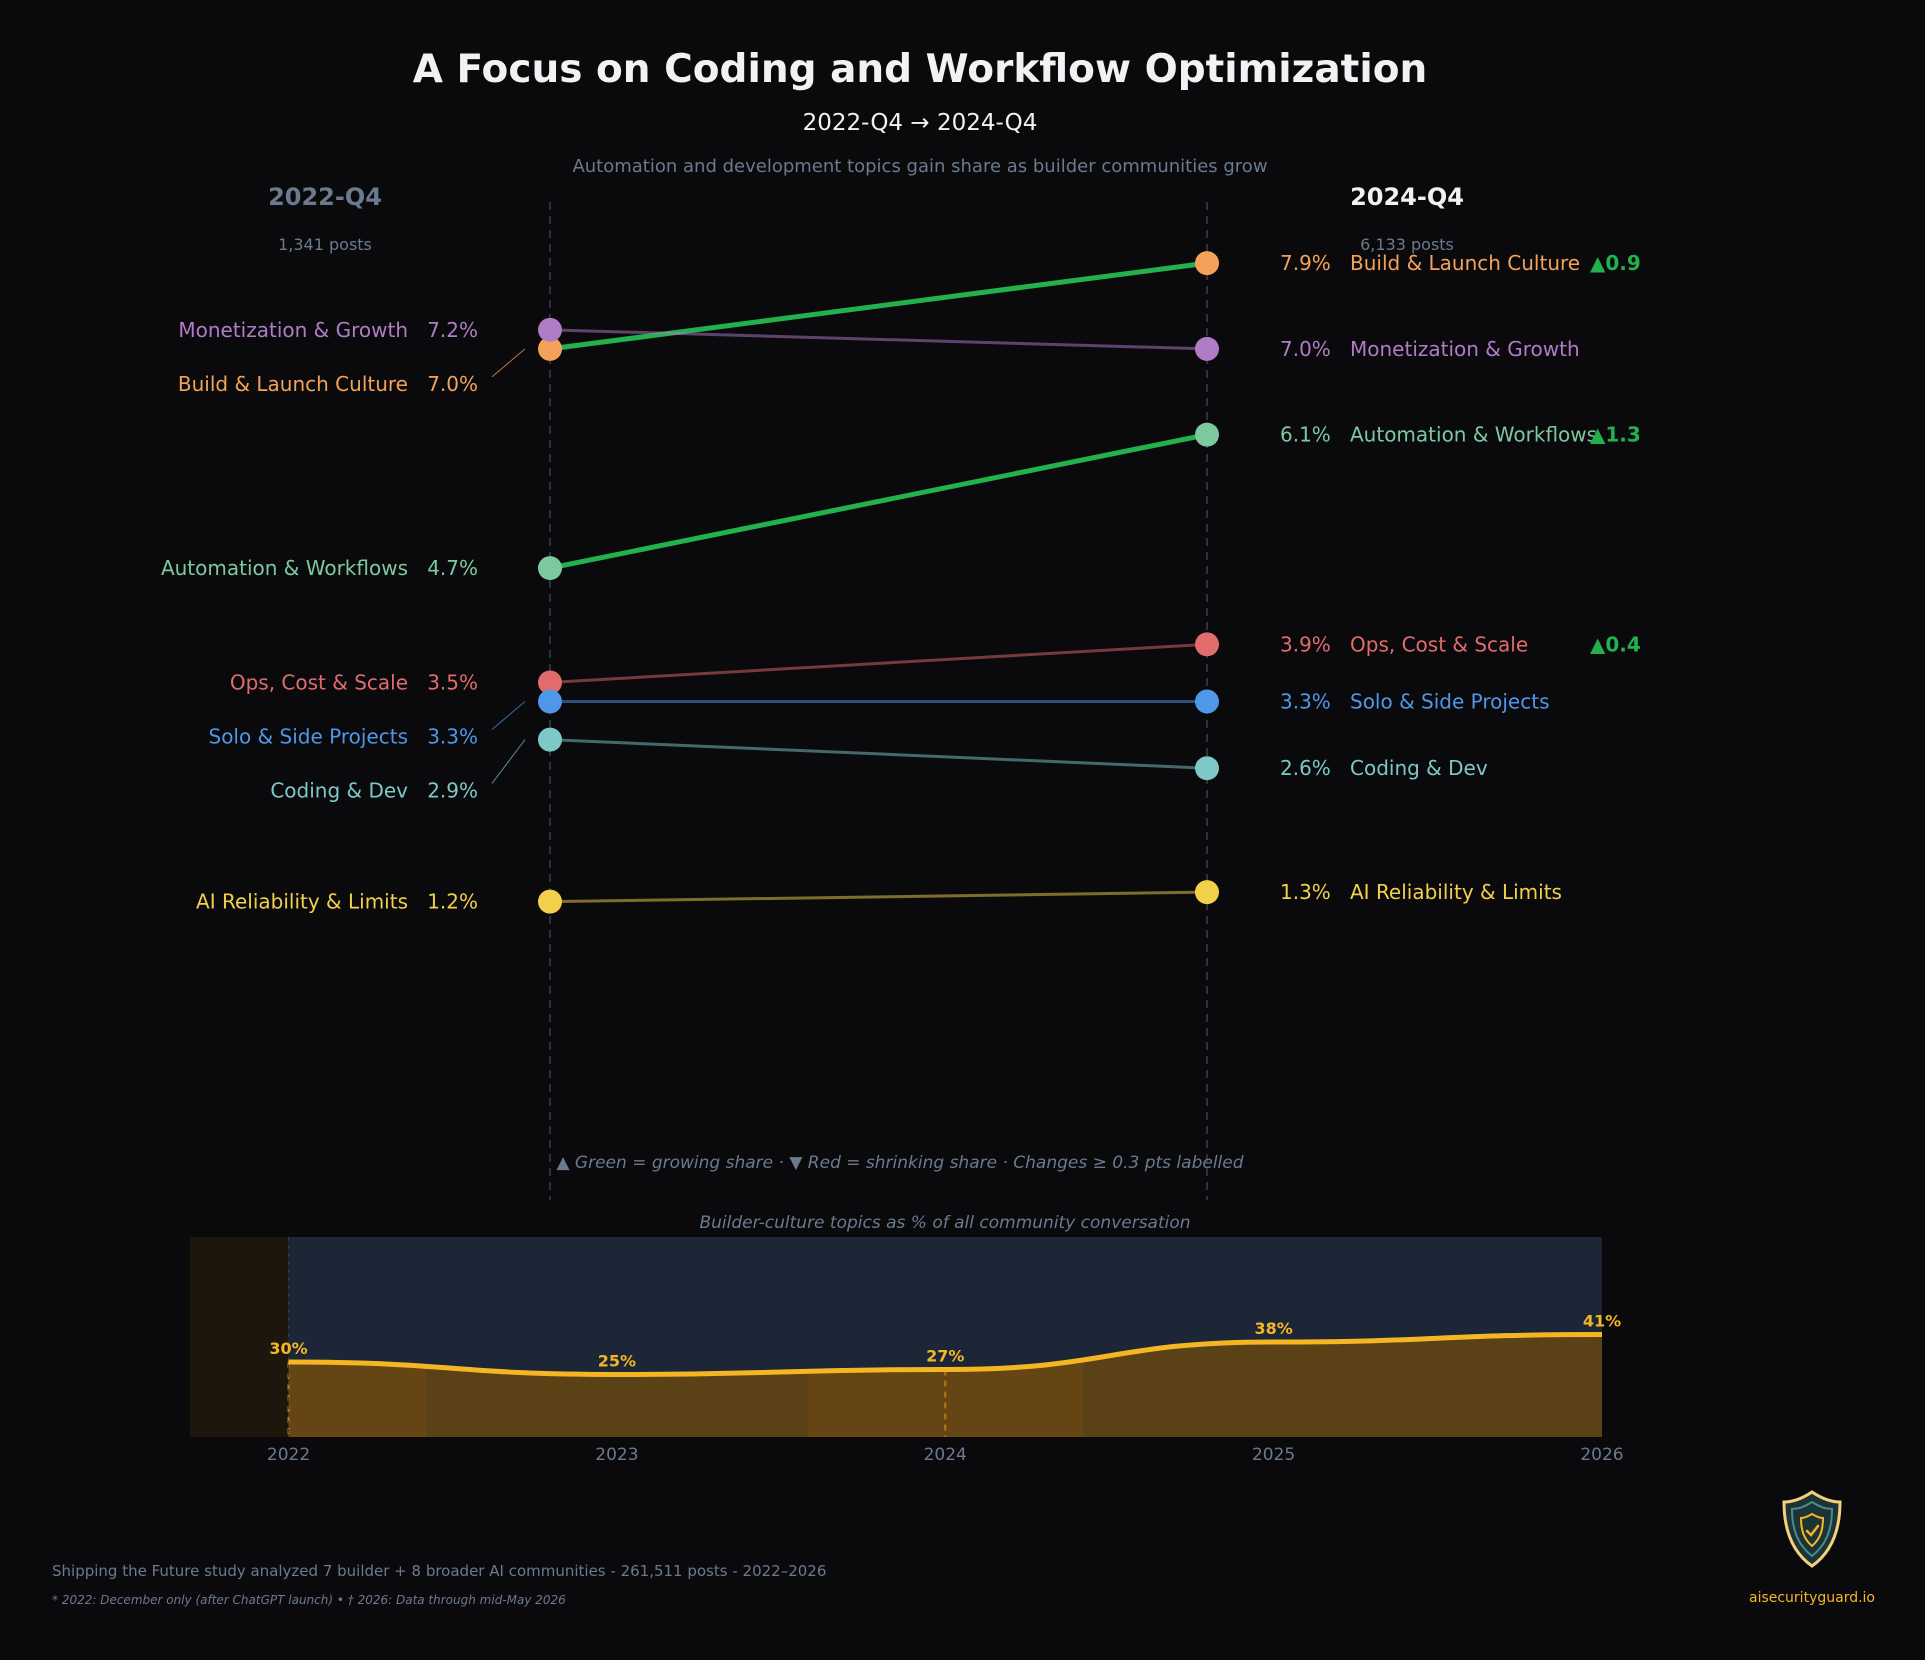 The height and width of the screenshot is (1660, 1925). I want to click on label-end-value: 3.3%, so click(1305, 702).